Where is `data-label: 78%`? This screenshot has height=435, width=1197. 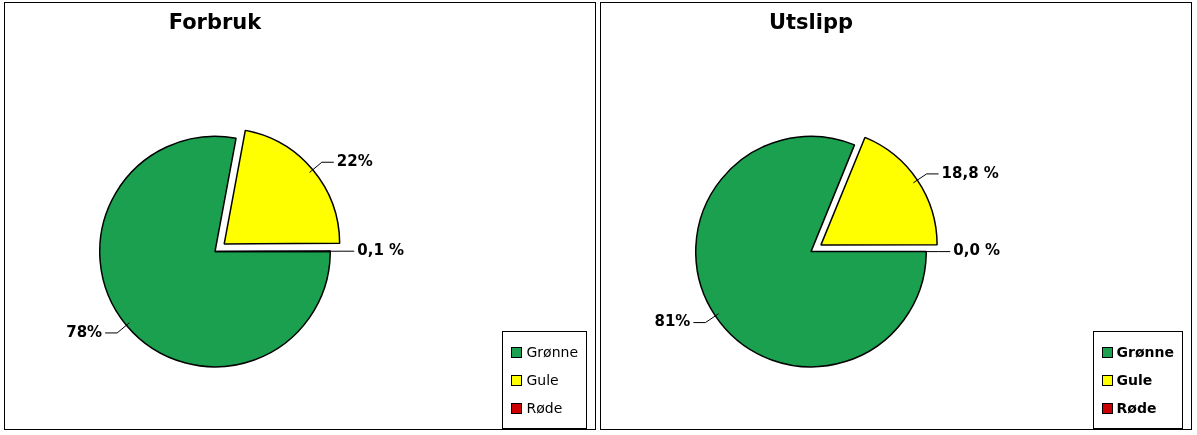 data-label: 78% is located at coordinates (84, 331).